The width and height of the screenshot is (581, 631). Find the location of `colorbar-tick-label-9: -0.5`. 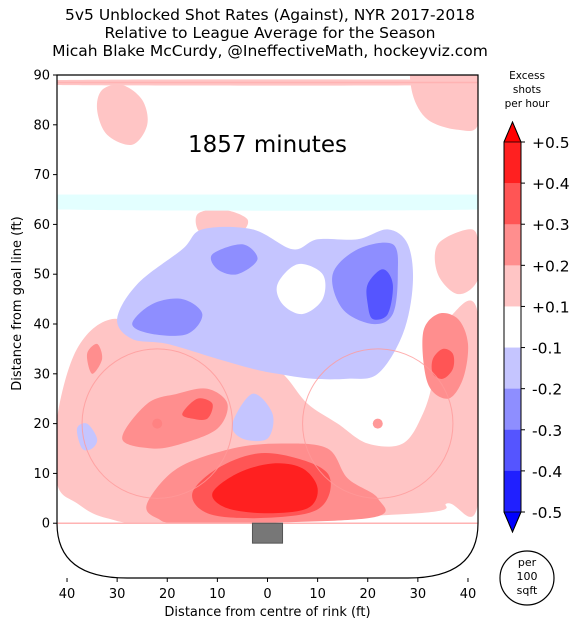

colorbar-tick-label-9: -0.5 is located at coordinates (547, 513).